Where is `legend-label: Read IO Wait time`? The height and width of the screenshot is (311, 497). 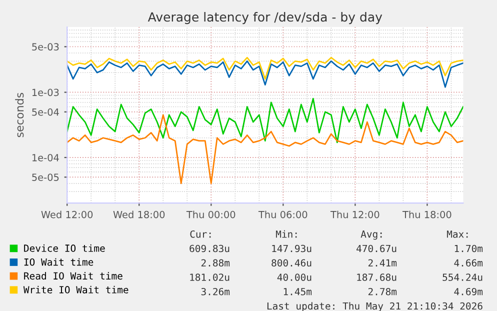 legend-label: Read IO Wait time is located at coordinates (73, 276).